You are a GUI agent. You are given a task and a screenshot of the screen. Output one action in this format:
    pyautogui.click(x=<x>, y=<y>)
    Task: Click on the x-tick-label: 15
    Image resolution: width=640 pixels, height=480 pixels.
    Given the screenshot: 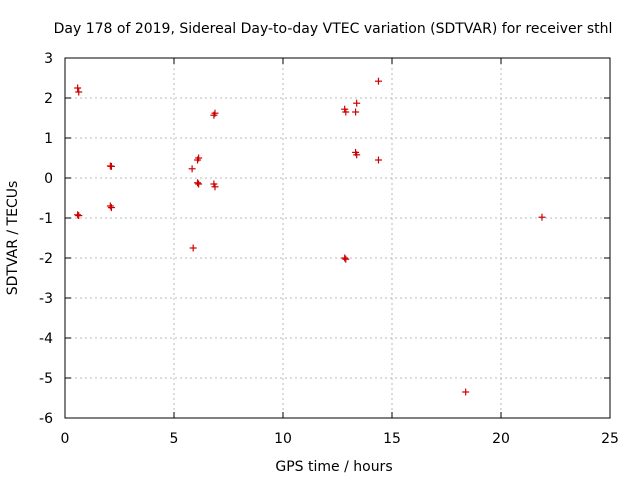 What is the action you would take?
    pyautogui.click(x=392, y=439)
    